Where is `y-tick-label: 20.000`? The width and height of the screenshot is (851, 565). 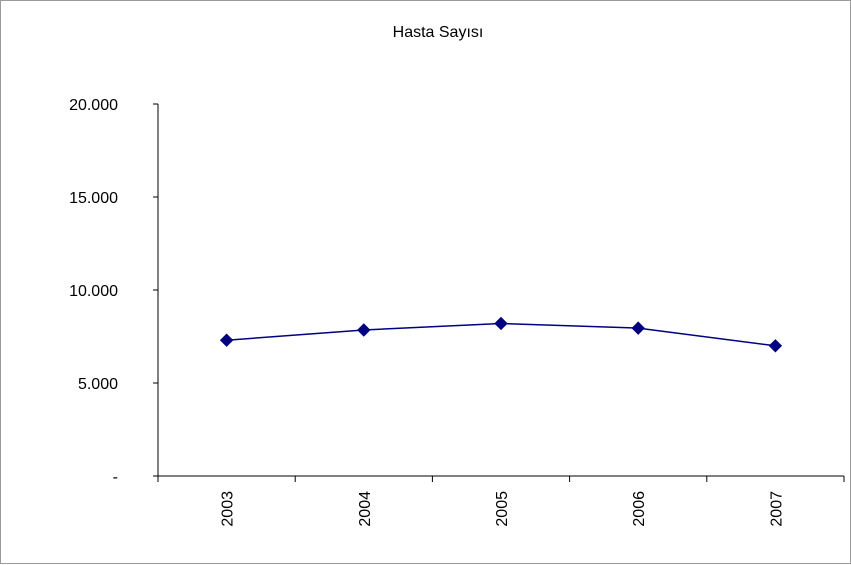 y-tick-label: 20.000 is located at coordinates (93, 105).